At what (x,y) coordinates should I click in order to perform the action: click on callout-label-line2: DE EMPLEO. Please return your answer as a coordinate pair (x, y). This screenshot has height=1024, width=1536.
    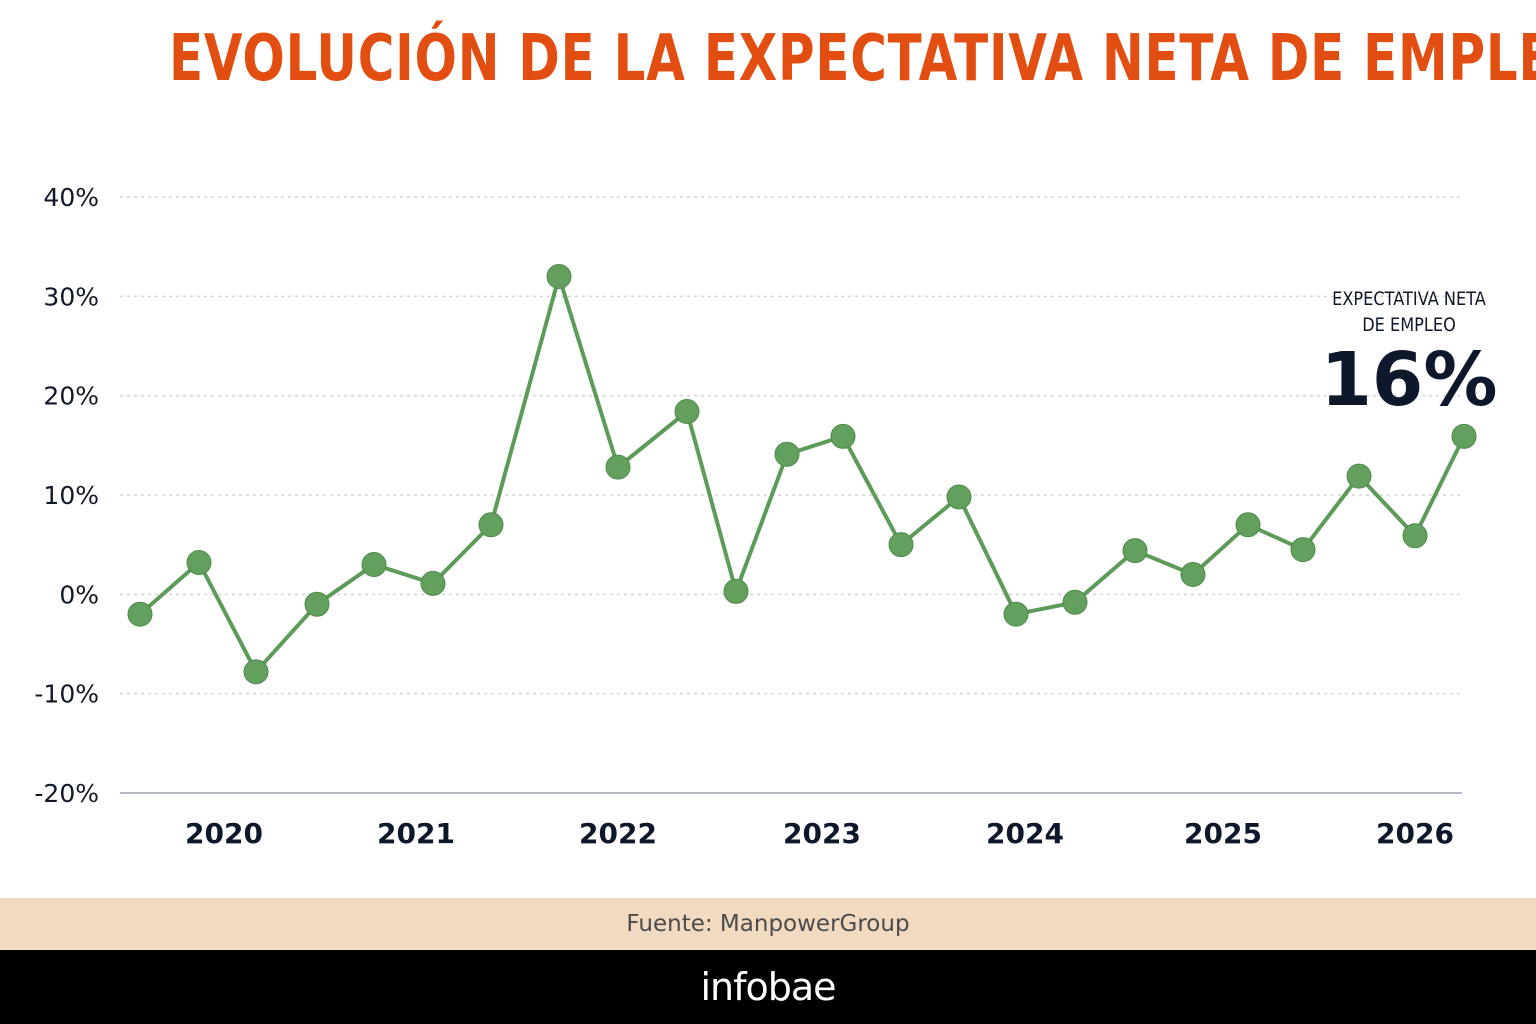
    Looking at the image, I should click on (1409, 325).